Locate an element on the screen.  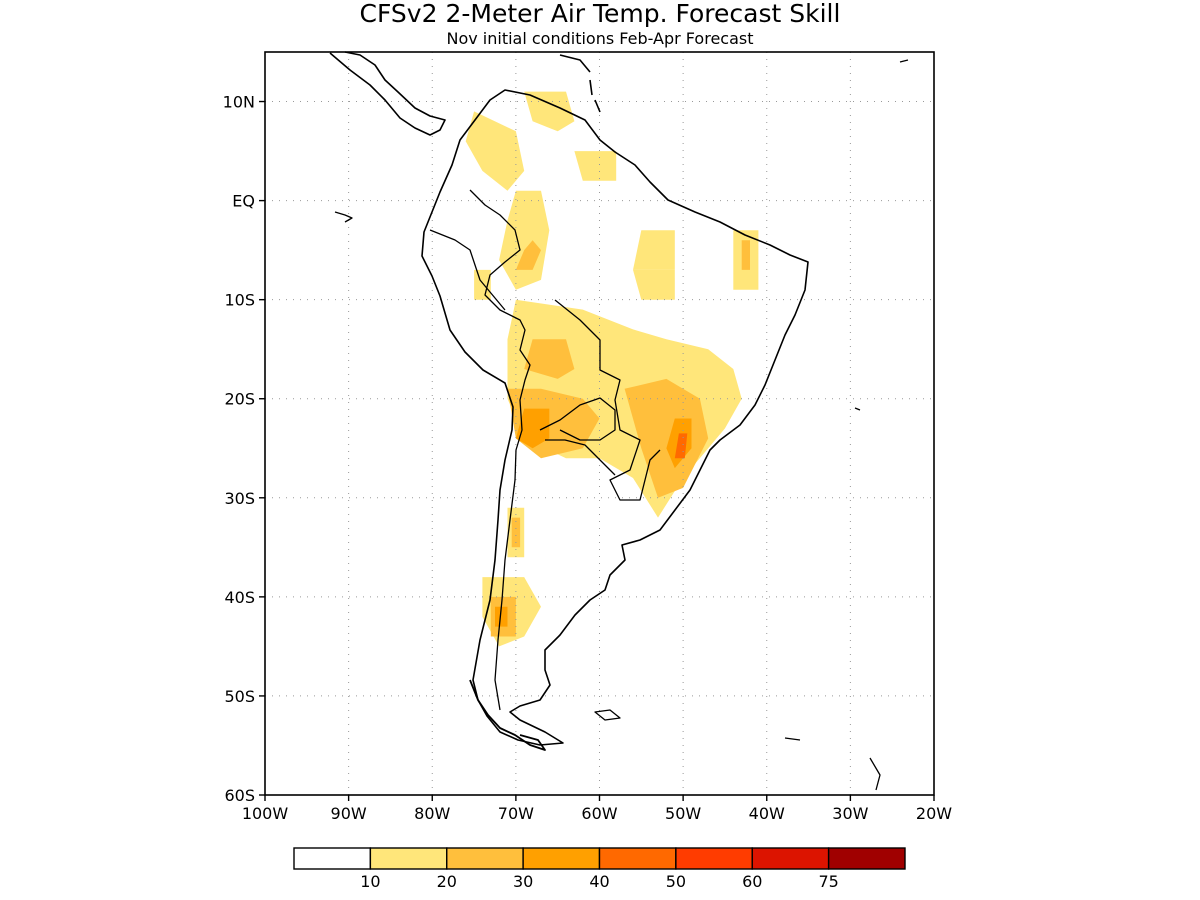
central-america-coastline is located at coordinates (387, 93).